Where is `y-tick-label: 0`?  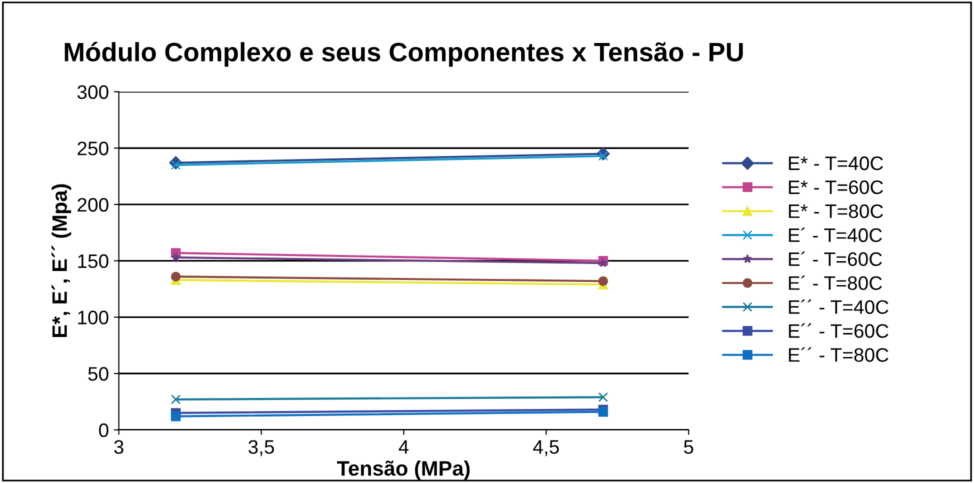
y-tick-label: 0 is located at coordinates (103, 430).